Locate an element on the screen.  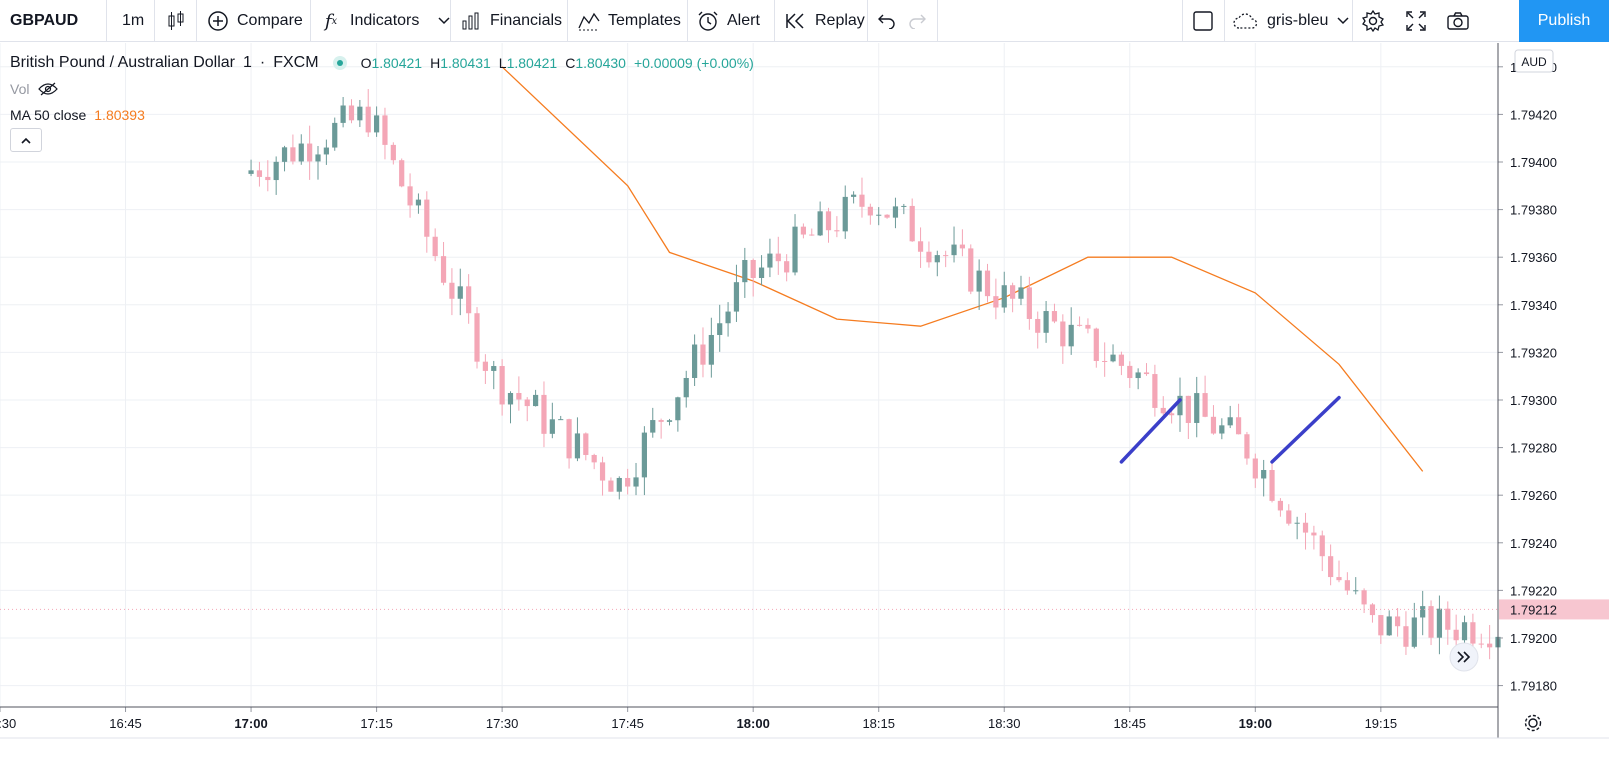
volume-legend-row: Vol is located at coordinates (382, 89).